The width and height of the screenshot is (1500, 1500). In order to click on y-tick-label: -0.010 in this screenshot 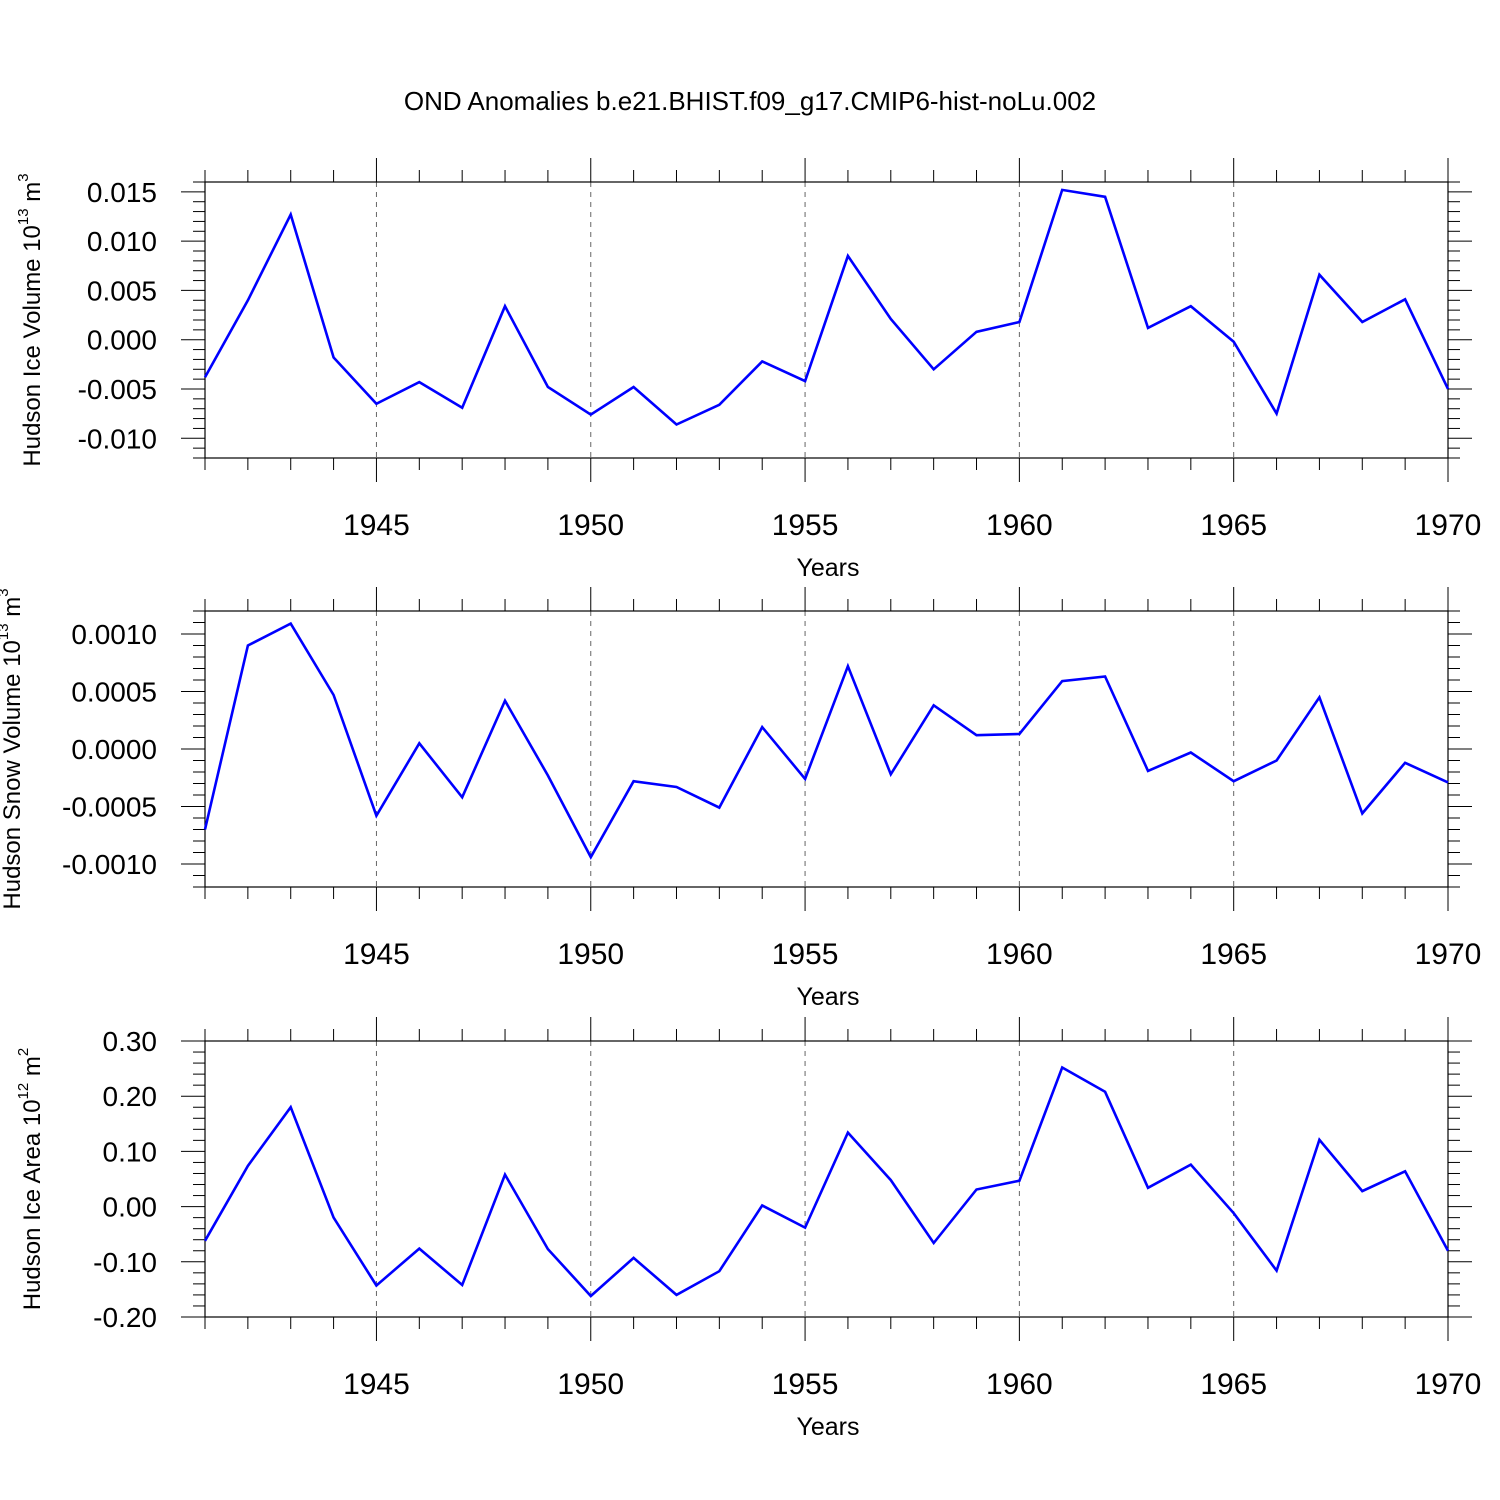, I will do `click(117, 438)`.